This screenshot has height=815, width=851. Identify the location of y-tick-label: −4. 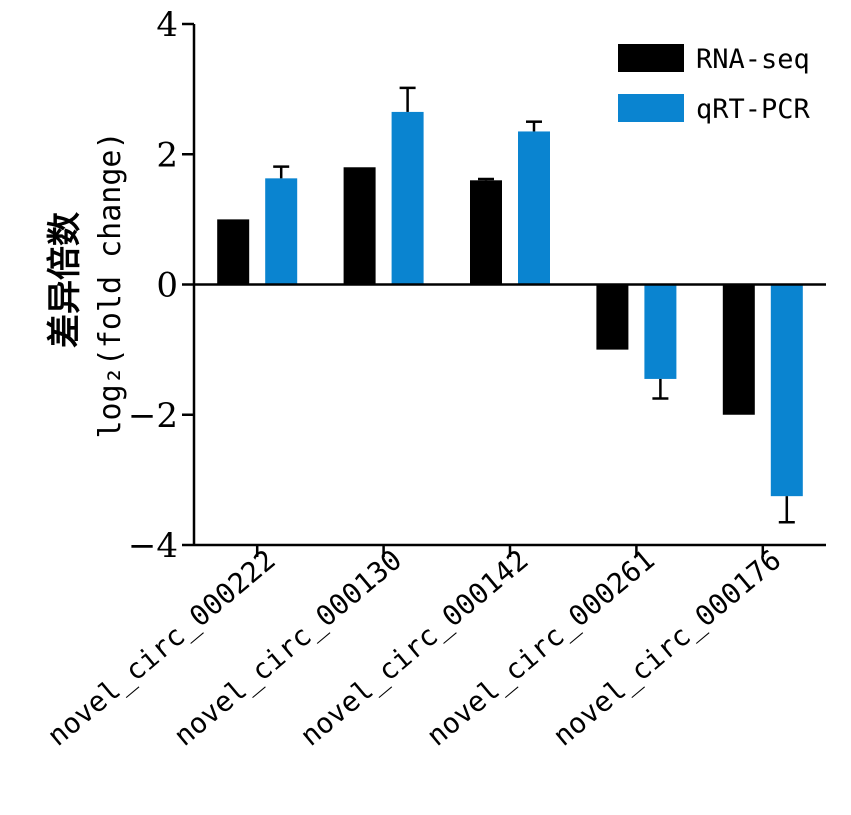
(153, 546).